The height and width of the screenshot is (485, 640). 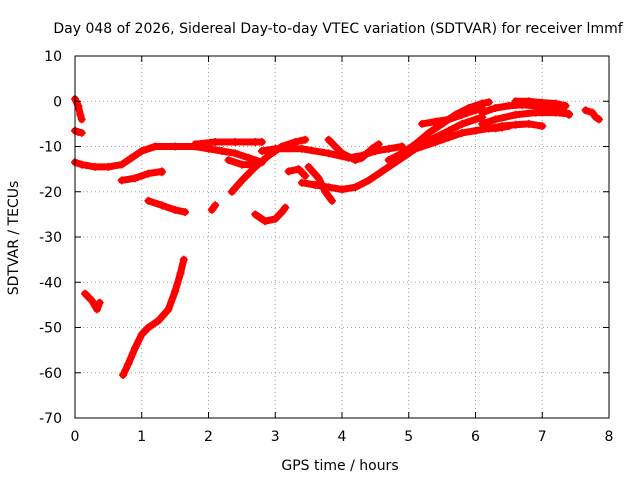 What do you see at coordinates (50, 329) in the screenshot?
I see `y-tick-label: -50` at bounding box center [50, 329].